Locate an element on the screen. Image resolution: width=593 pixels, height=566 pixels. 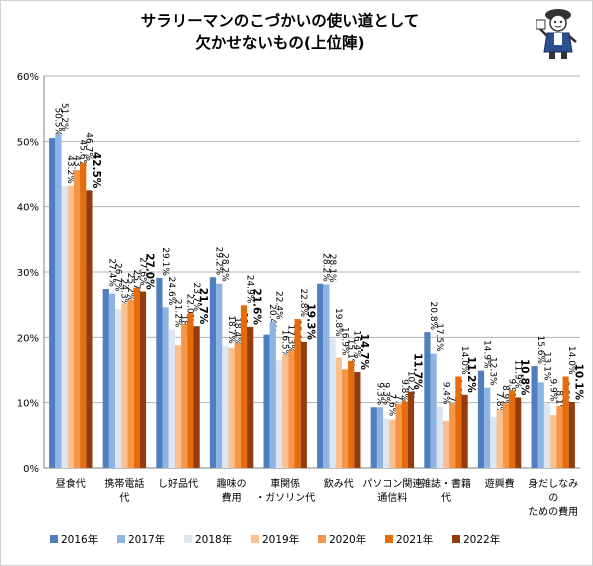
y-tick-label: 60% is located at coordinates (28, 77).